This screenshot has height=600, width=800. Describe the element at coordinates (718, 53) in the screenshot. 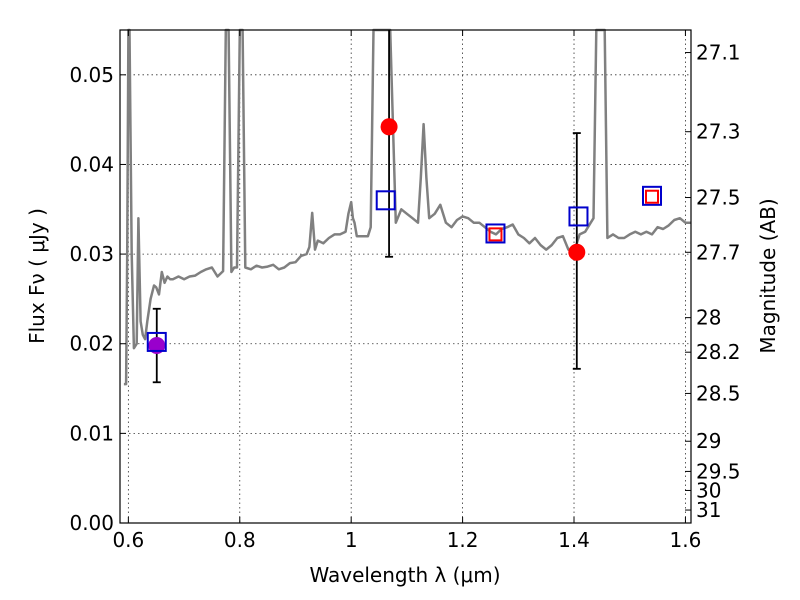

I see `right-tick-label: 27.1` at that location.